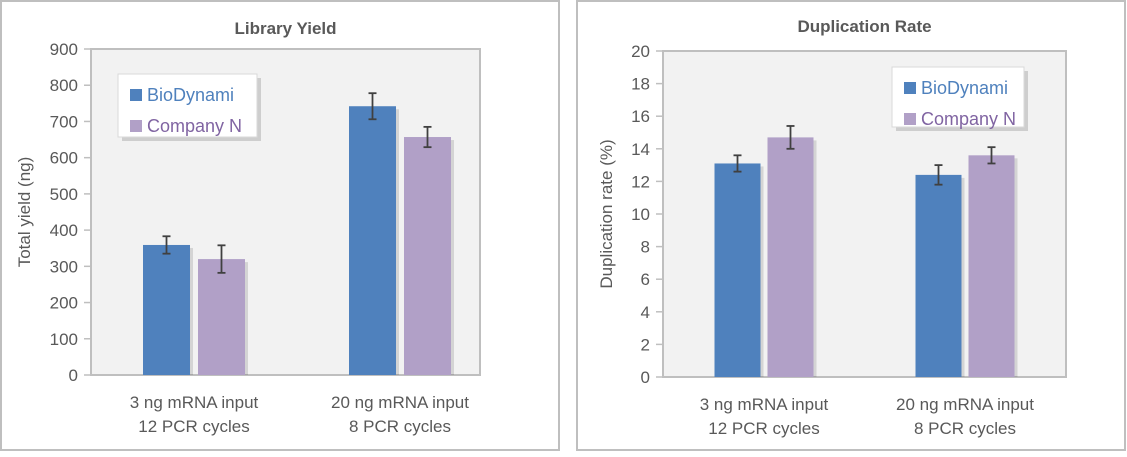 The width and height of the screenshot is (1127, 457). What do you see at coordinates (64, 85) in the screenshot?
I see `y-tick-label: 800` at bounding box center [64, 85].